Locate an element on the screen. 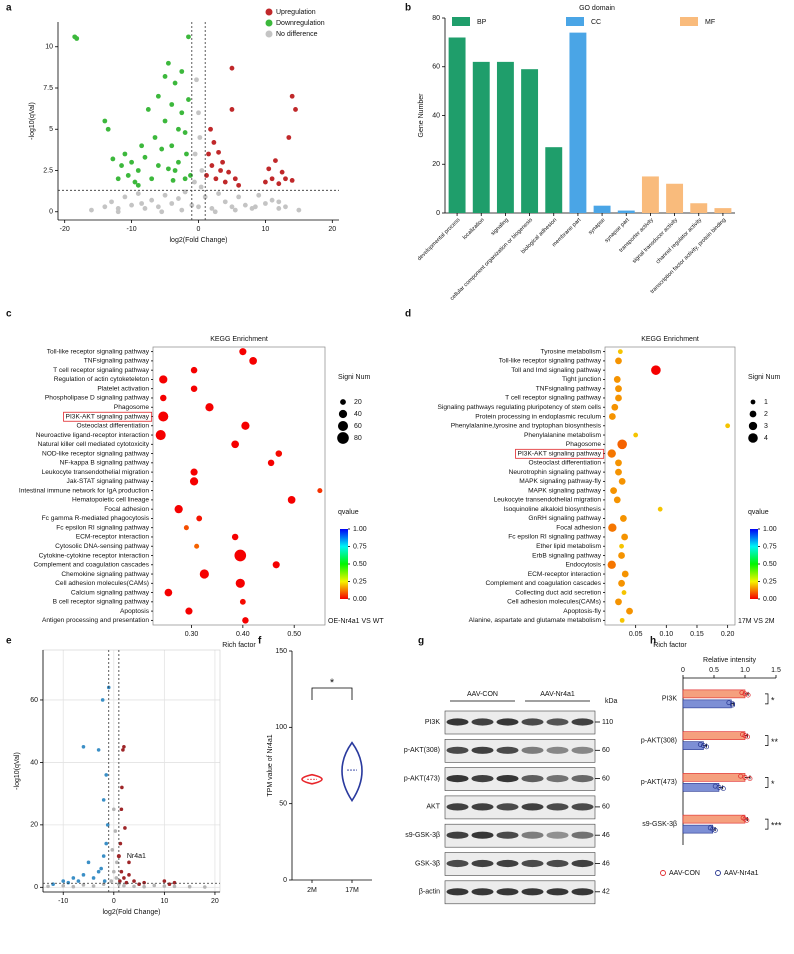 This screenshot has height=954, width=794. colorbar-tick-label: 0.00 is located at coordinates (770, 599).